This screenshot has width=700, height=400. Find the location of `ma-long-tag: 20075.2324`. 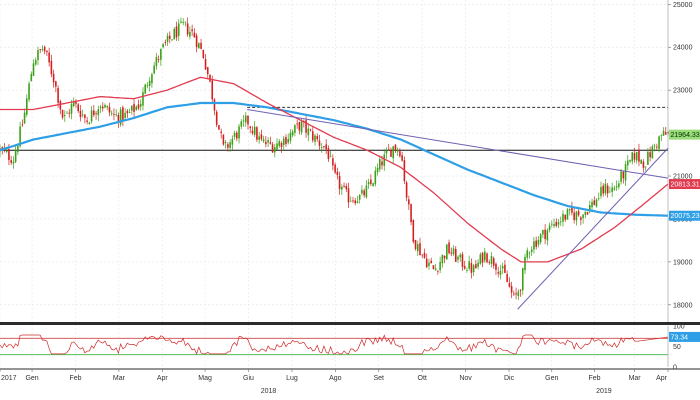

ma-long-tag: 20075.2324 is located at coordinates (685, 216).